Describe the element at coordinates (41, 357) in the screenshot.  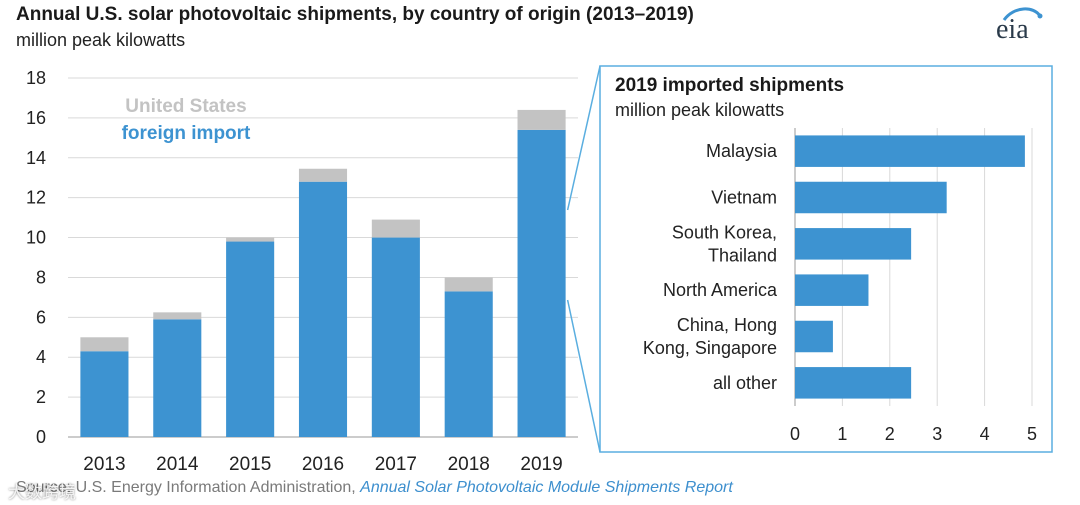
I see `y-tick-label: 4` at that location.